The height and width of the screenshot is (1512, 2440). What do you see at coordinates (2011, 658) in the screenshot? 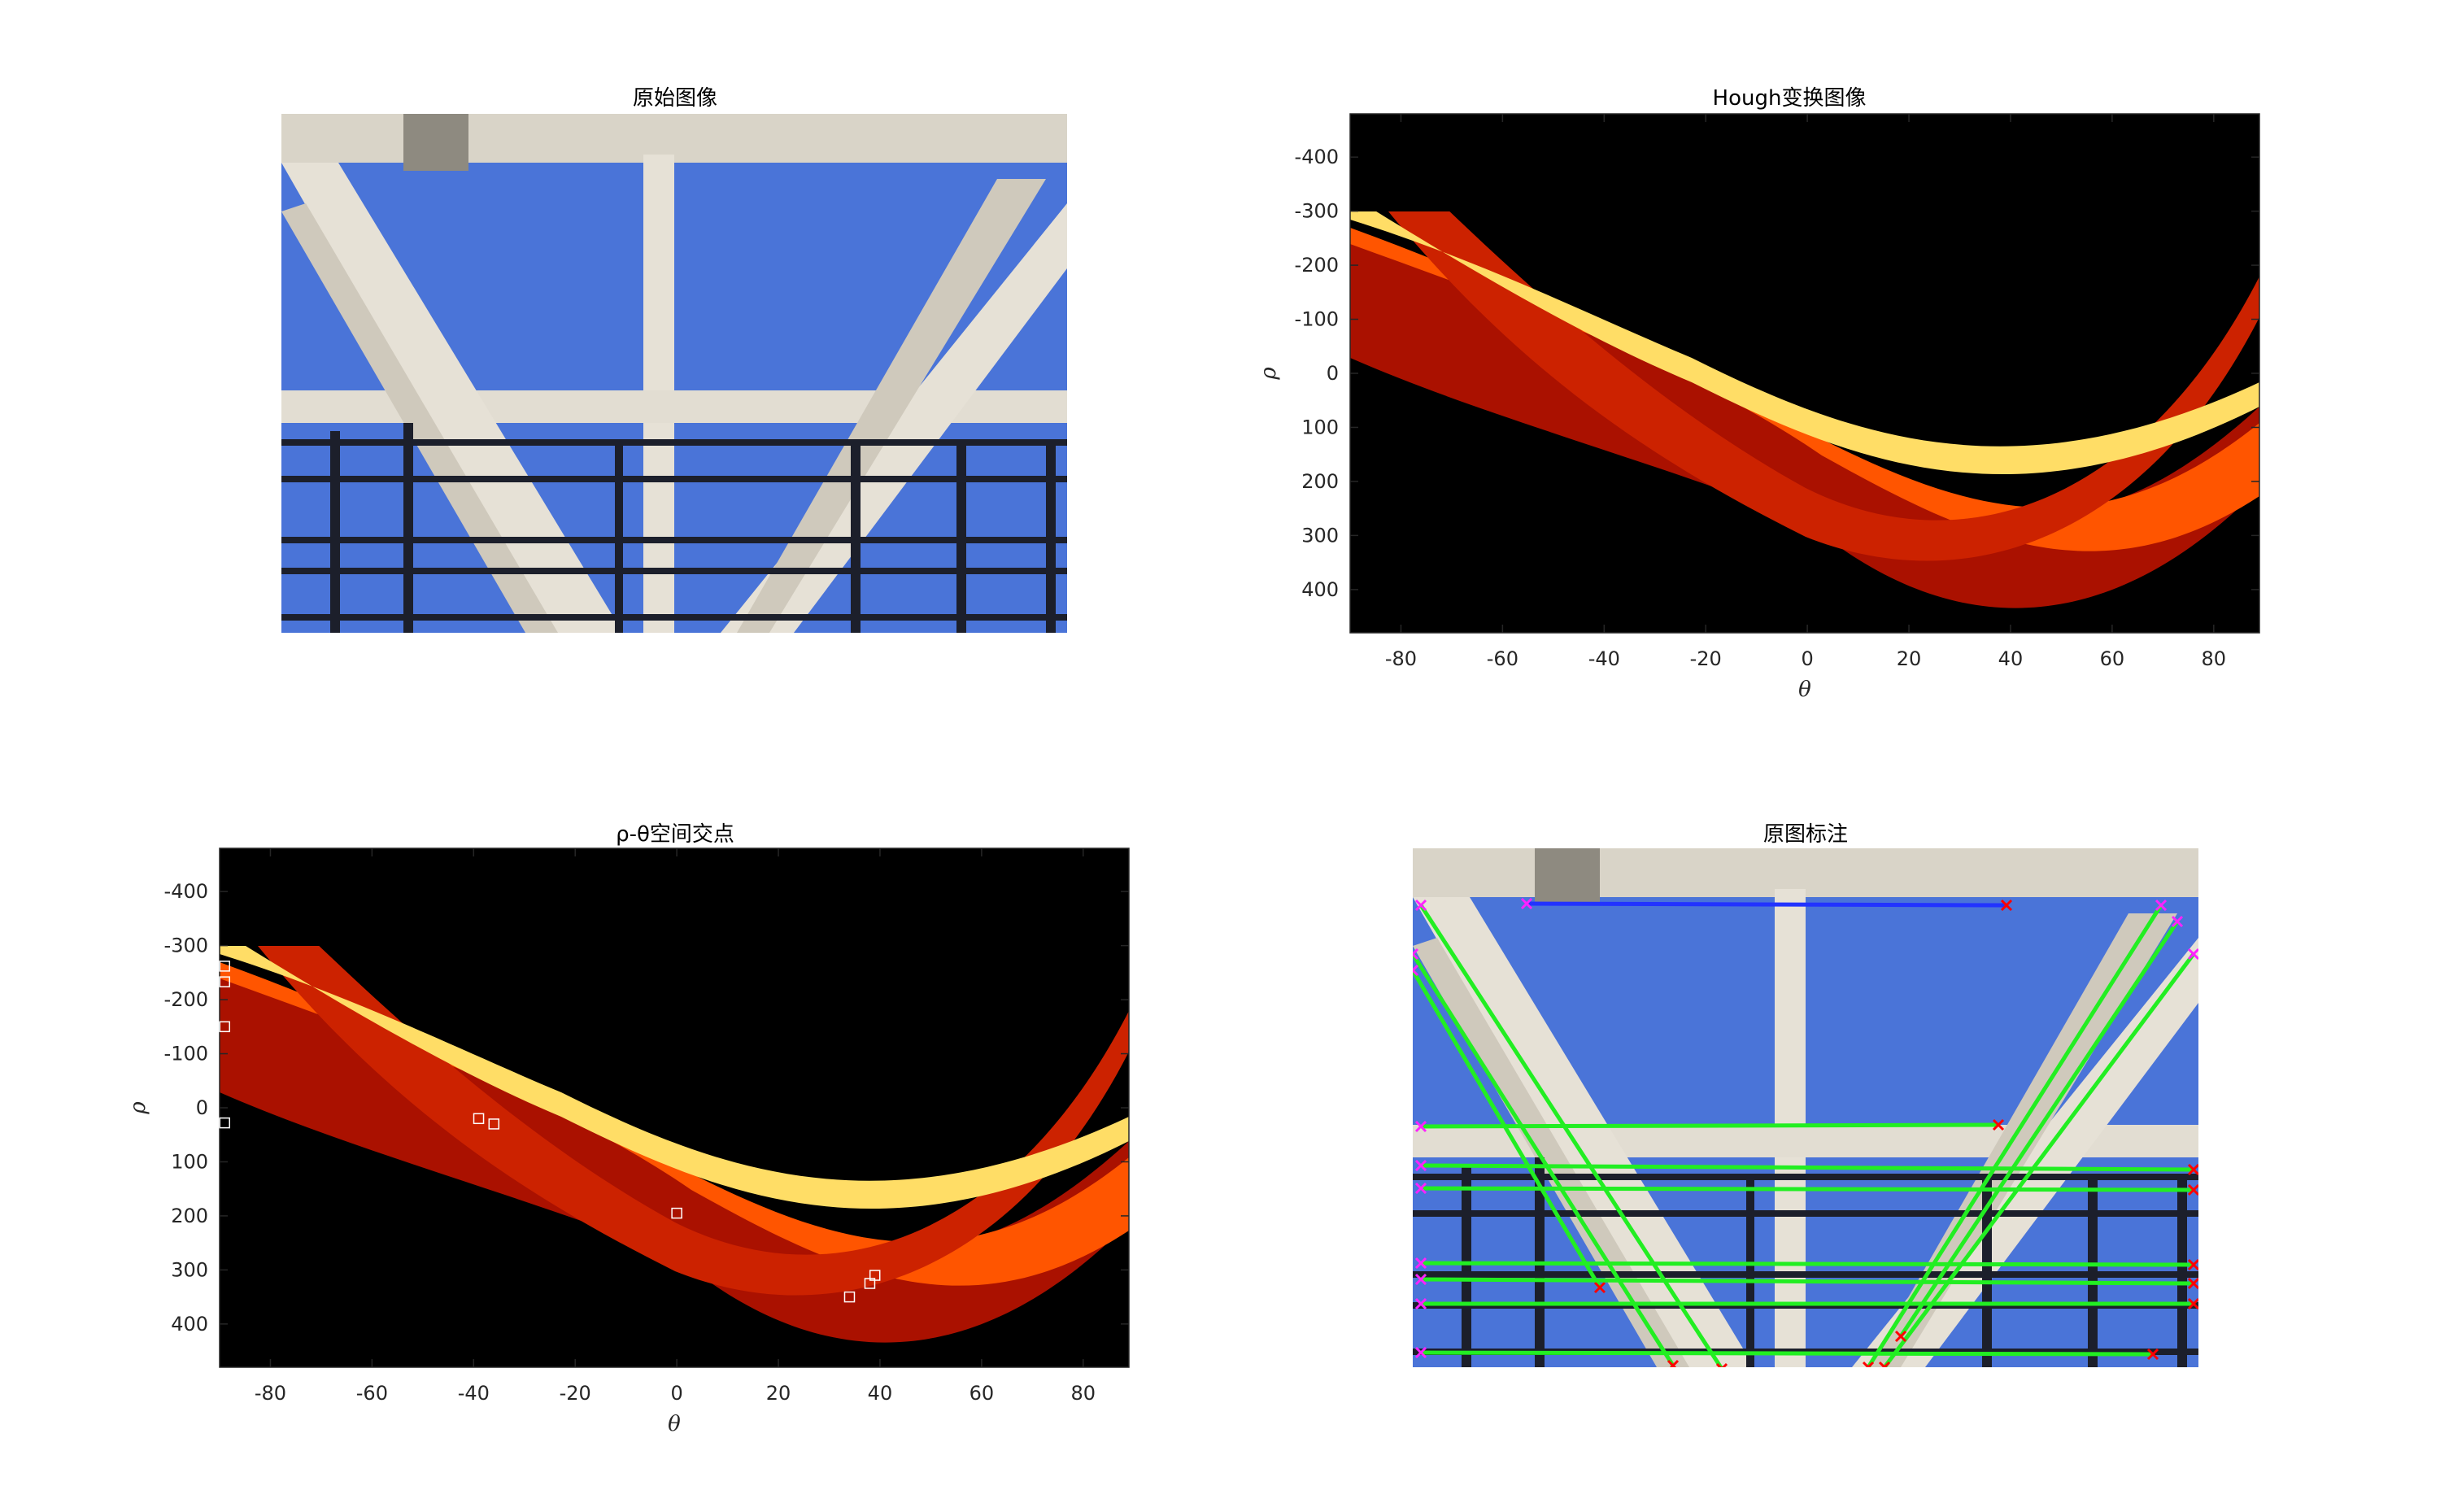
I see `hough-xtick-label: 40` at bounding box center [2011, 658].